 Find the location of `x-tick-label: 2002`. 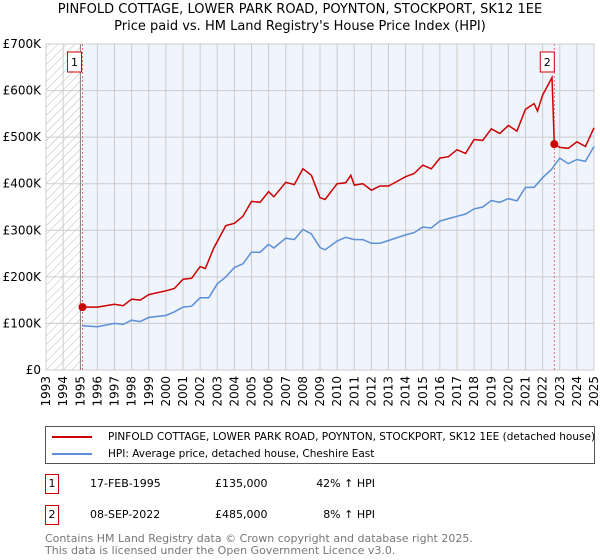

x-tick-label: 2002 is located at coordinates (200, 391).